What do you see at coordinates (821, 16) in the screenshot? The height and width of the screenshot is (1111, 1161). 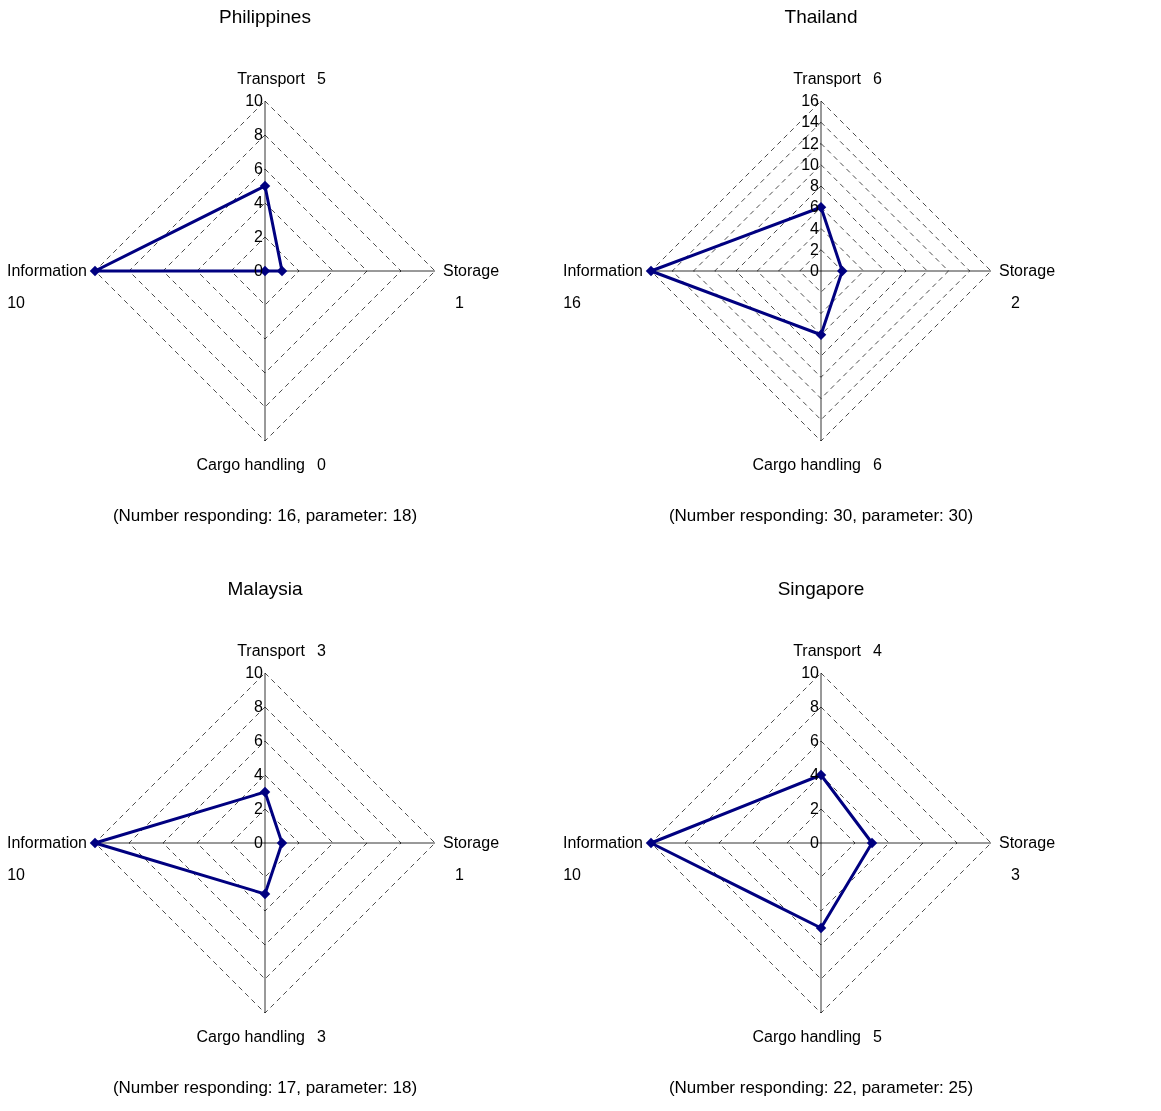 I see `chart-title: Thailand` at bounding box center [821, 16].